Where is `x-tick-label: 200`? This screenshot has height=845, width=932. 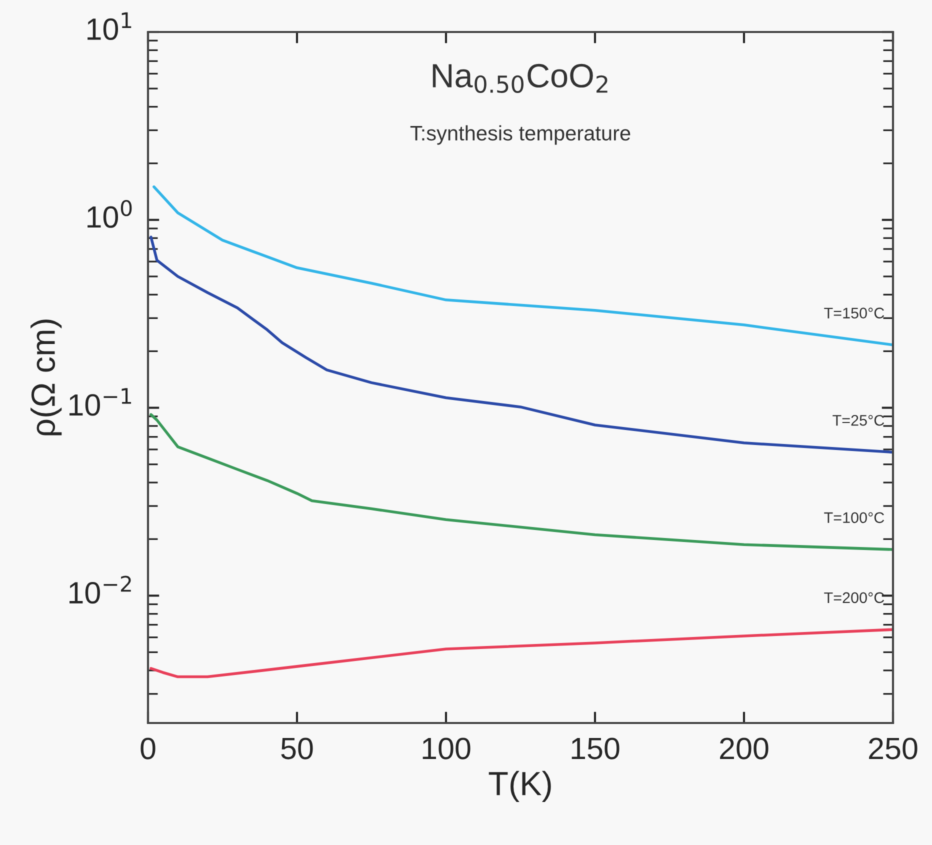 x-tick-label: 200 is located at coordinates (744, 749).